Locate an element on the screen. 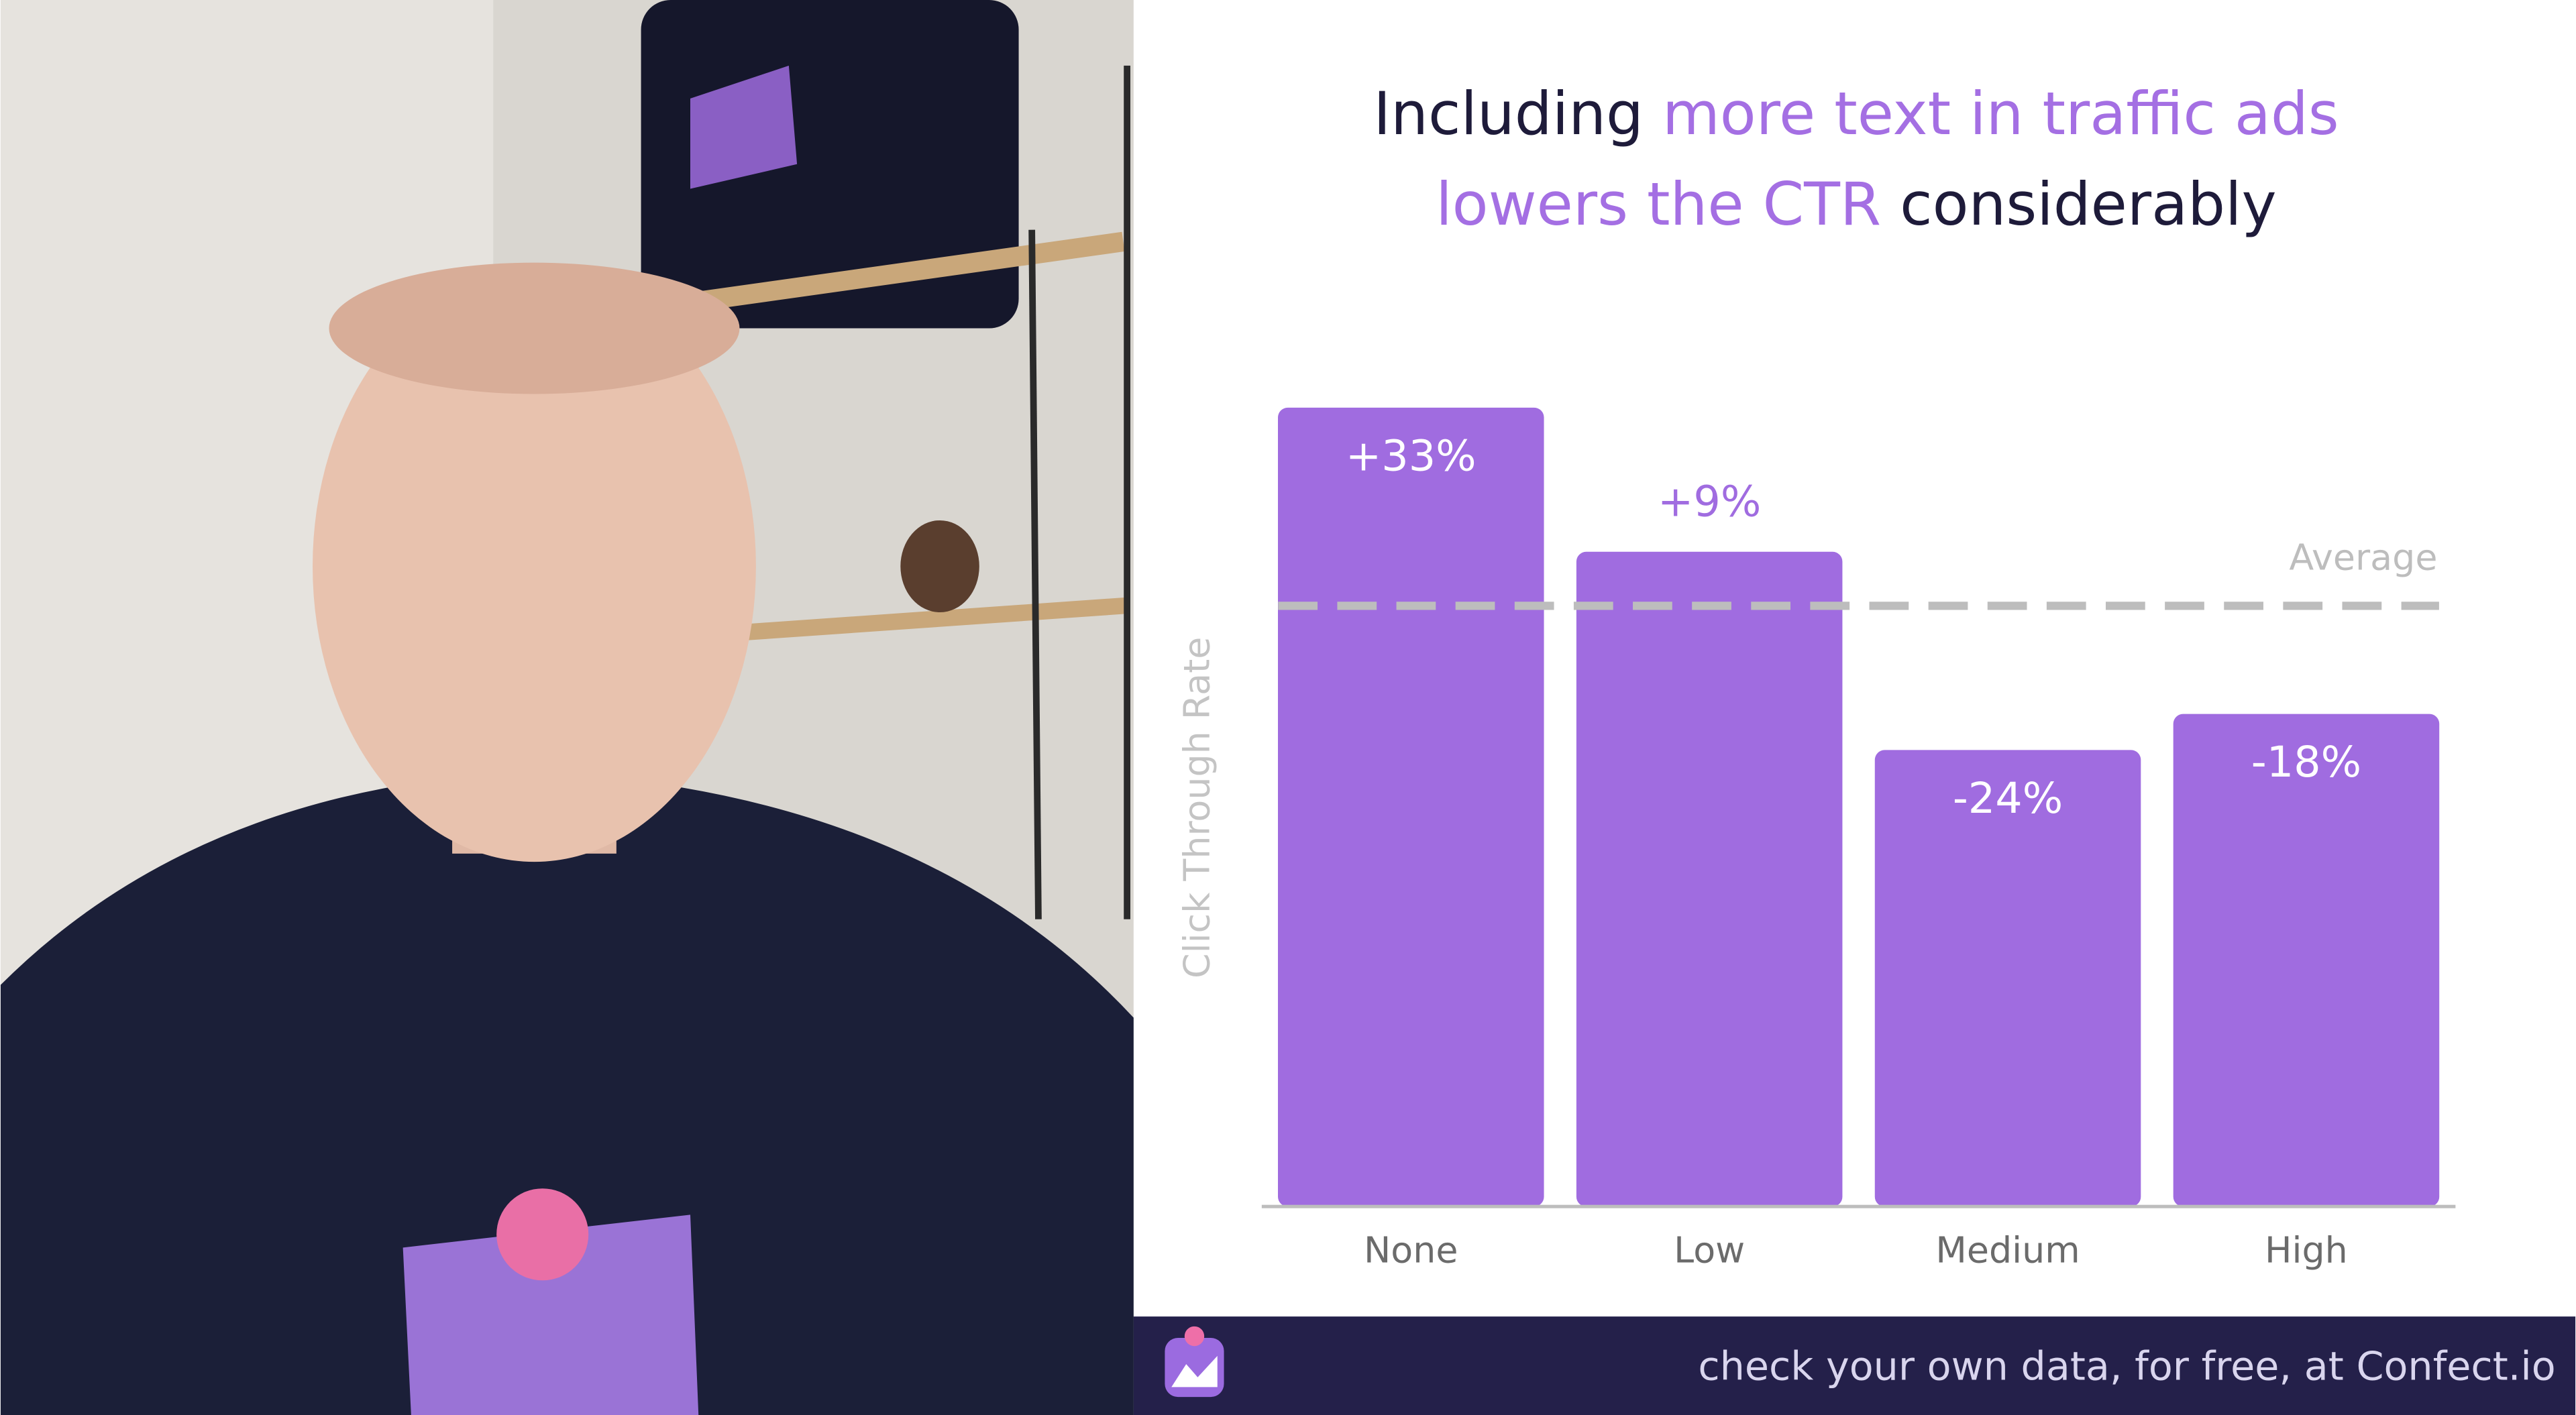 The image size is (2576, 1415). title-line: lowers the CTR considerably is located at coordinates (1856, 204).